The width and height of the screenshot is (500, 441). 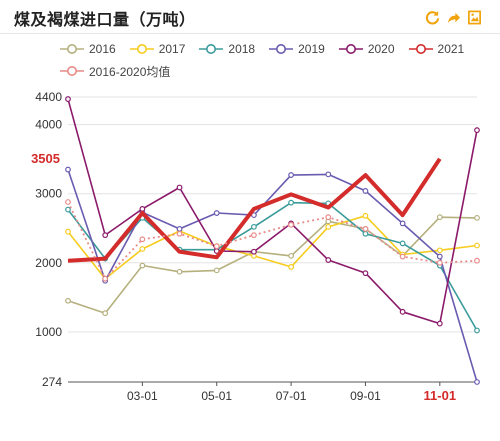 I want to click on x-tick-label: 09-01, so click(x=365, y=396).